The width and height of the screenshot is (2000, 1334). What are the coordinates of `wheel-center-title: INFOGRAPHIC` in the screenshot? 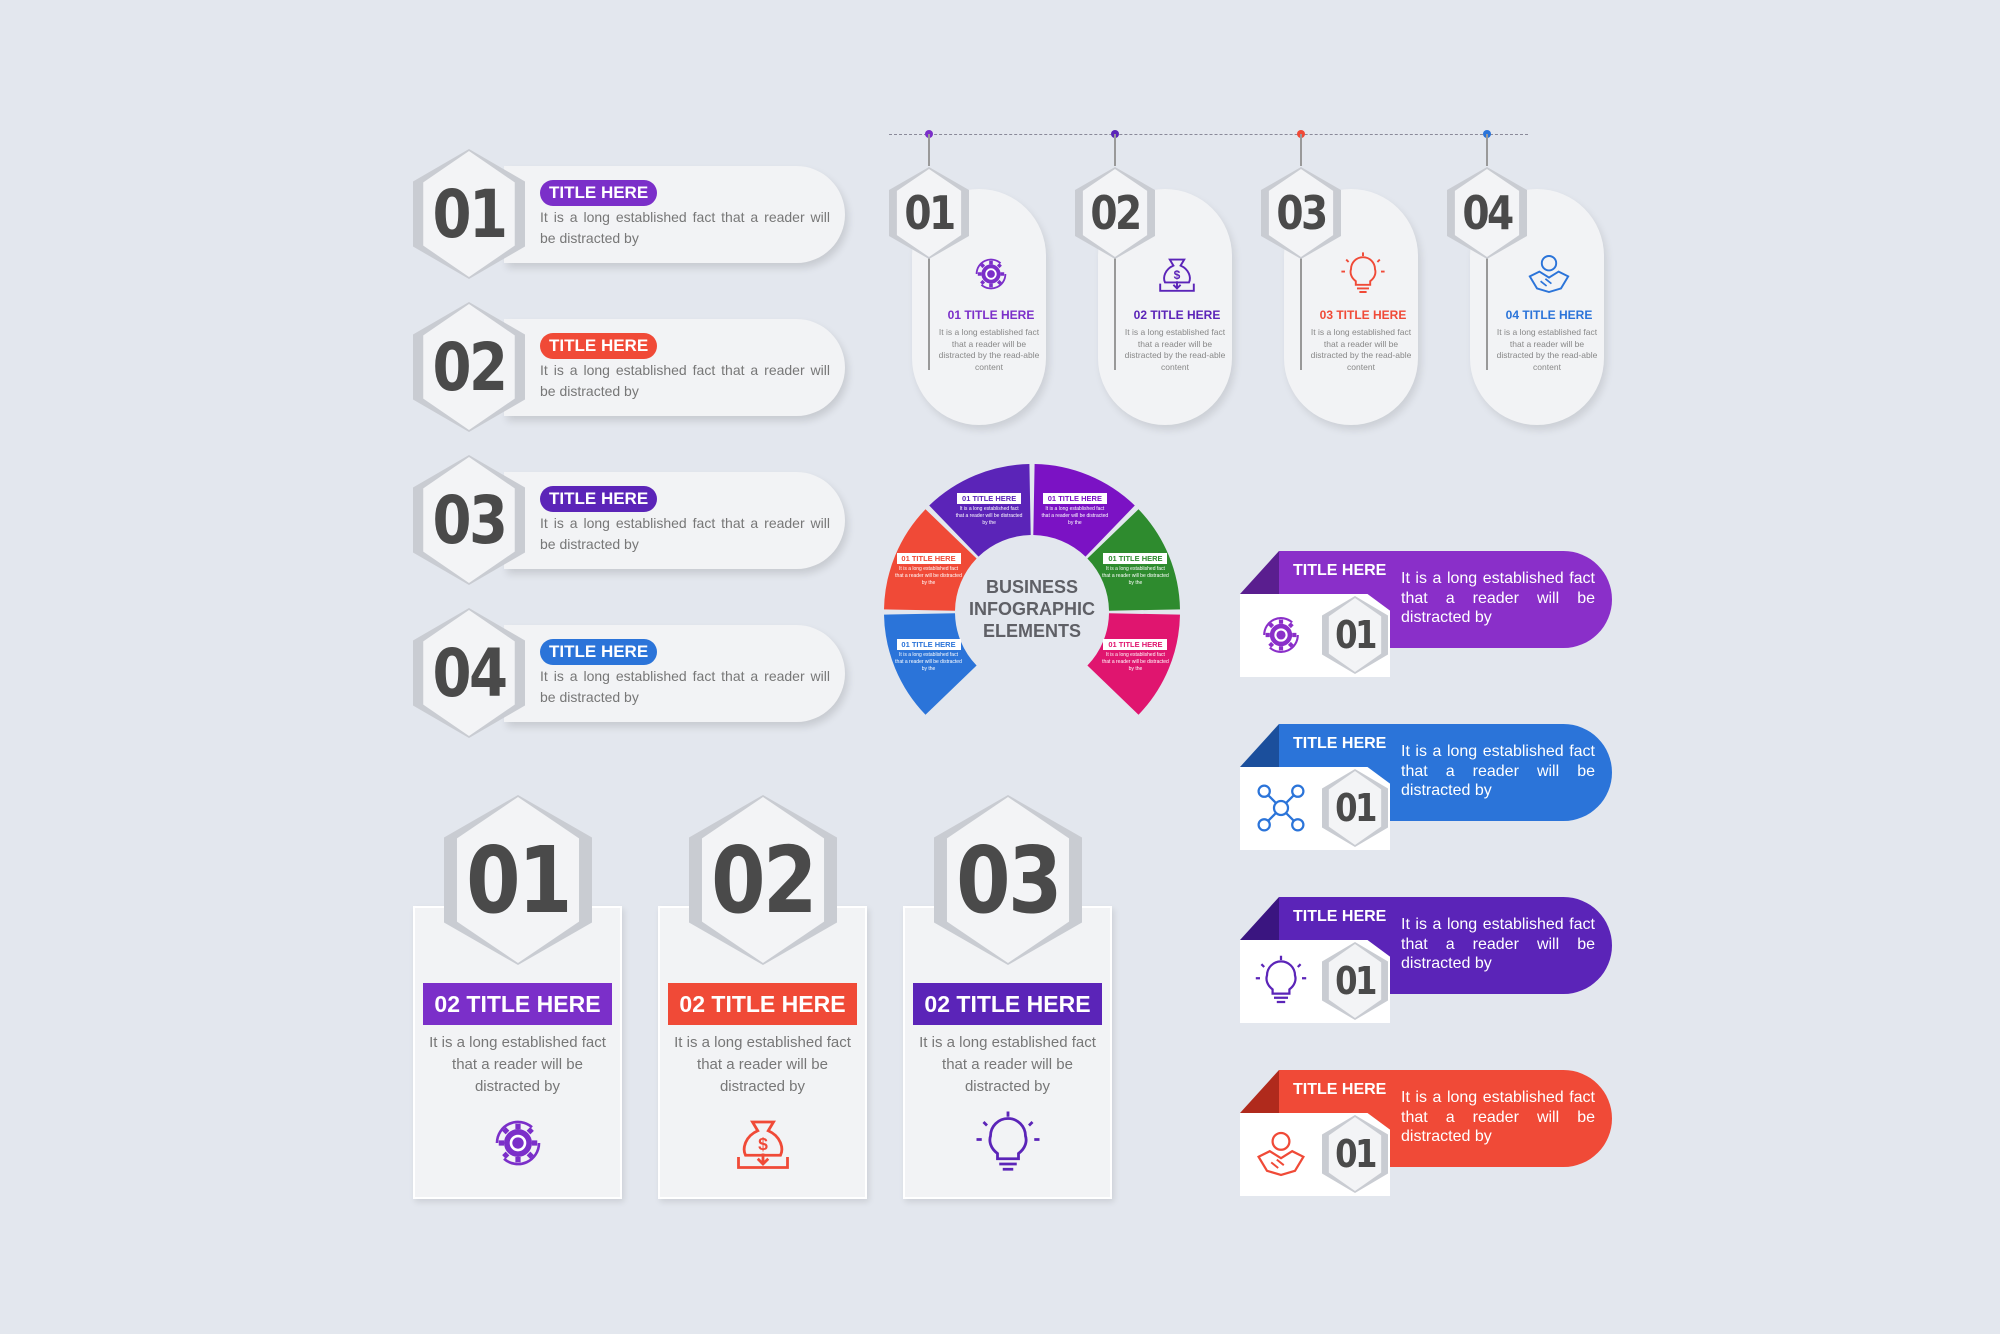 It's located at (1032, 609).